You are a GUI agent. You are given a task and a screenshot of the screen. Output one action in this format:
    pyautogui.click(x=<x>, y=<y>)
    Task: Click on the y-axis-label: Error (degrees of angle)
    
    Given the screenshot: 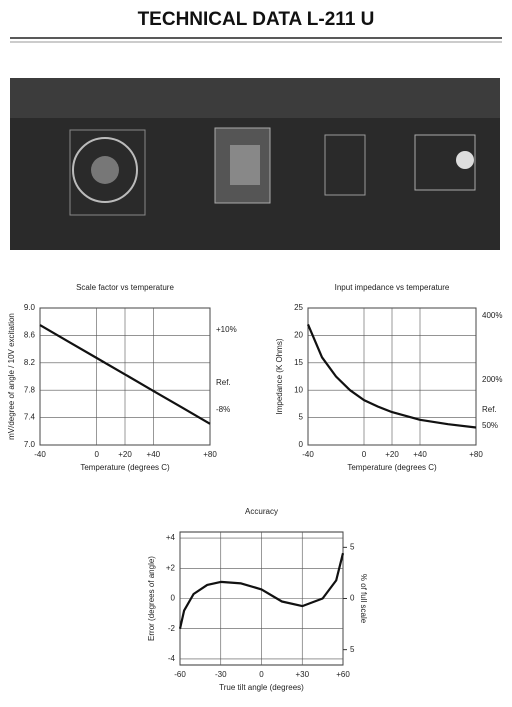 What is the action you would take?
    pyautogui.click(x=151, y=598)
    